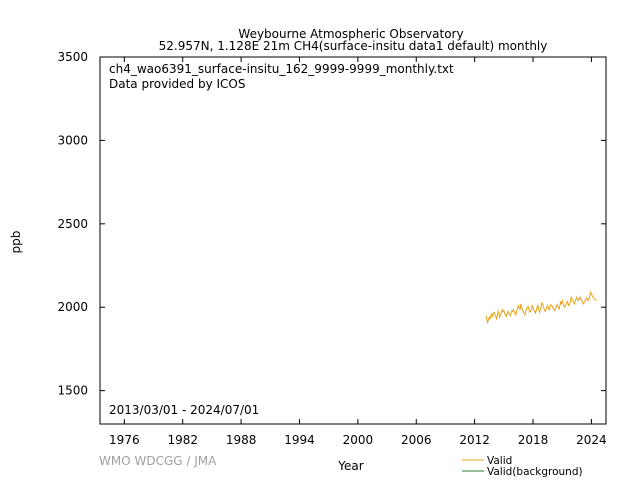  What do you see at coordinates (535, 472) in the screenshot?
I see `legend-label-valid-background: Valid(background)` at bounding box center [535, 472].